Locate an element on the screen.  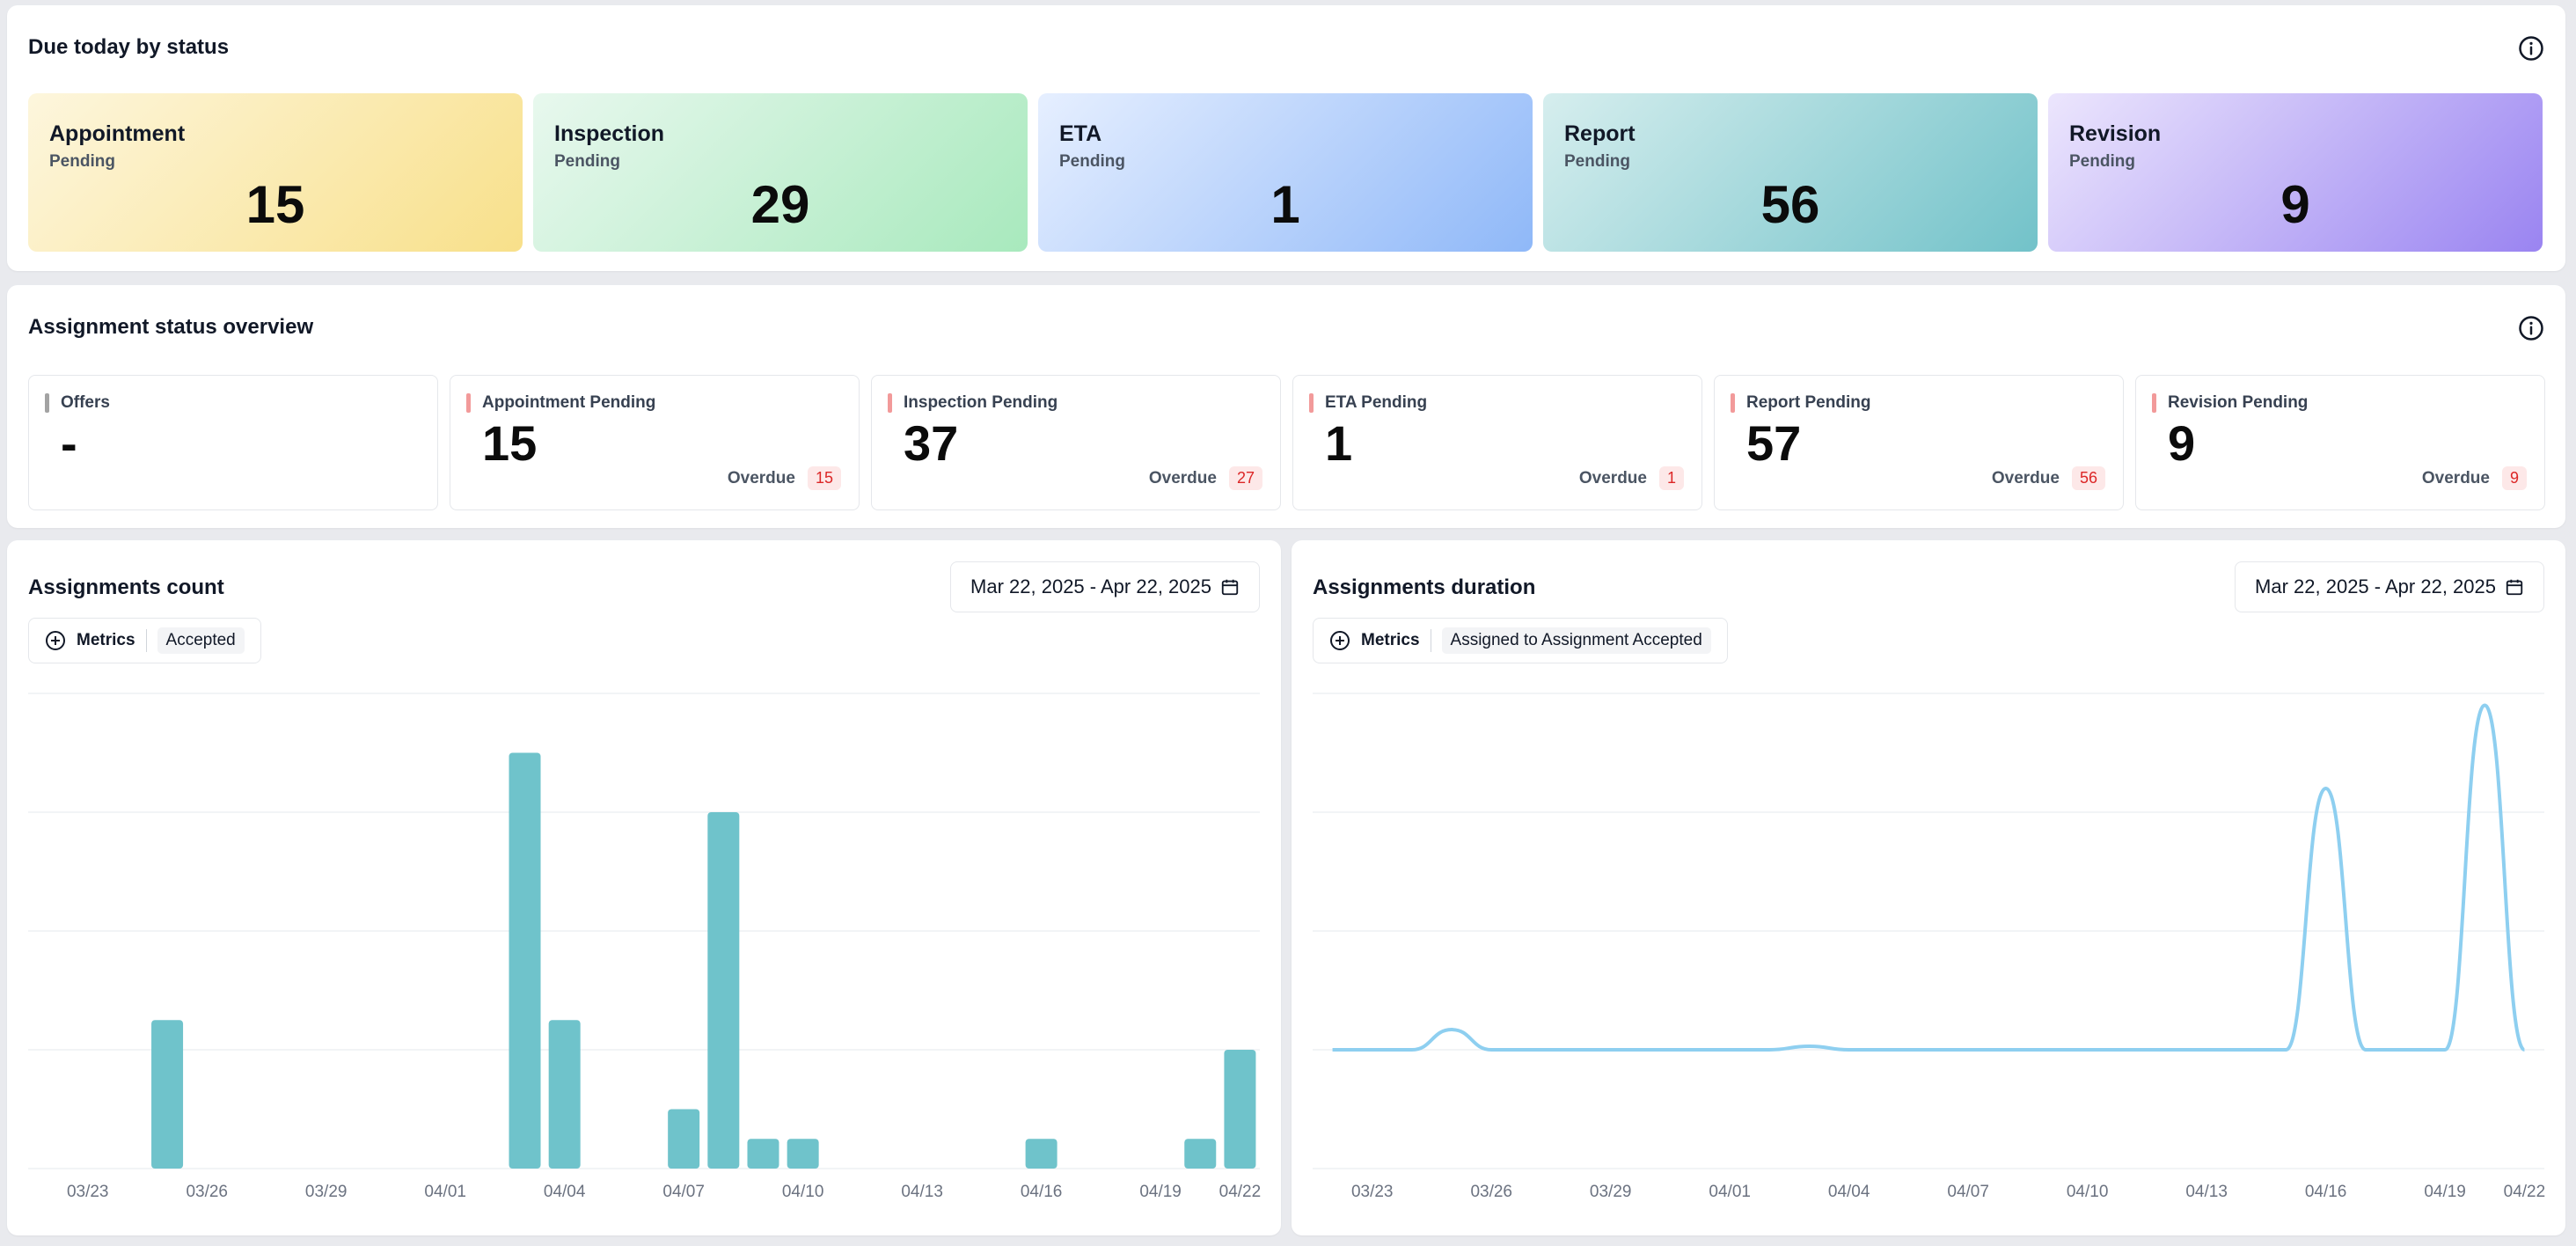
x-tick-label: 04/07 is located at coordinates (683, 1192).